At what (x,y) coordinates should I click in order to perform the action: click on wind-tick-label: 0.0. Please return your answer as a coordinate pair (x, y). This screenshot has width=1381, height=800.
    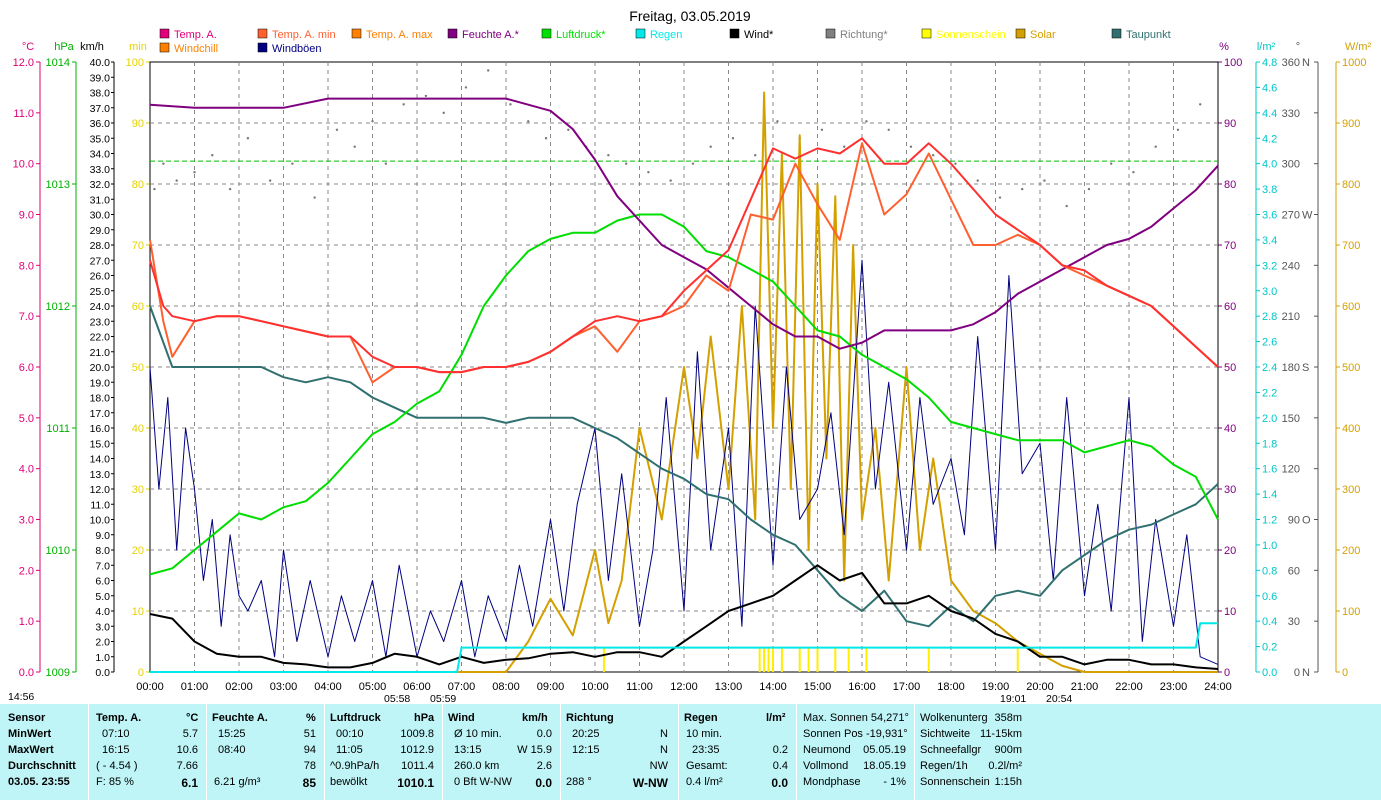
    Looking at the image, I should click on (102, 673).